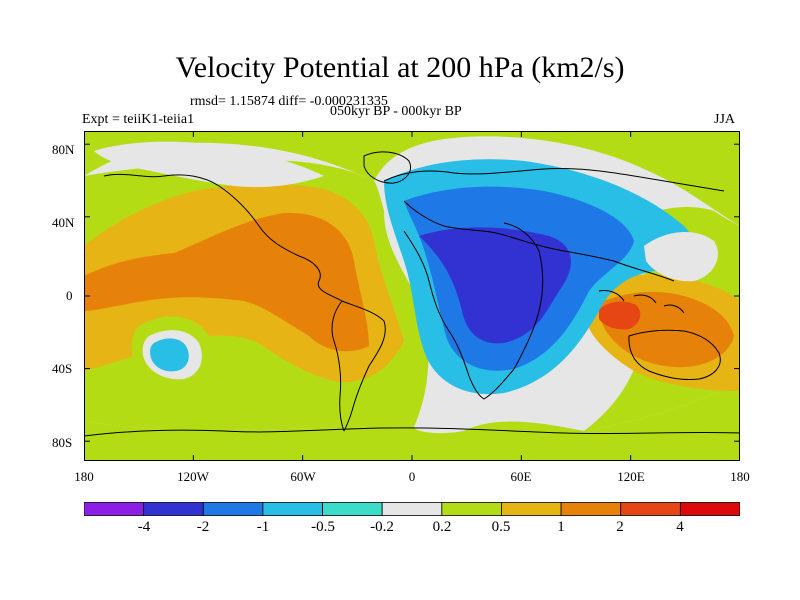 The width and height of the screenshot is (800, 600). What do you see at coordinates (223, 237) in the screenshot?
I see `north-america-coast` at bounding box center [223, 237].